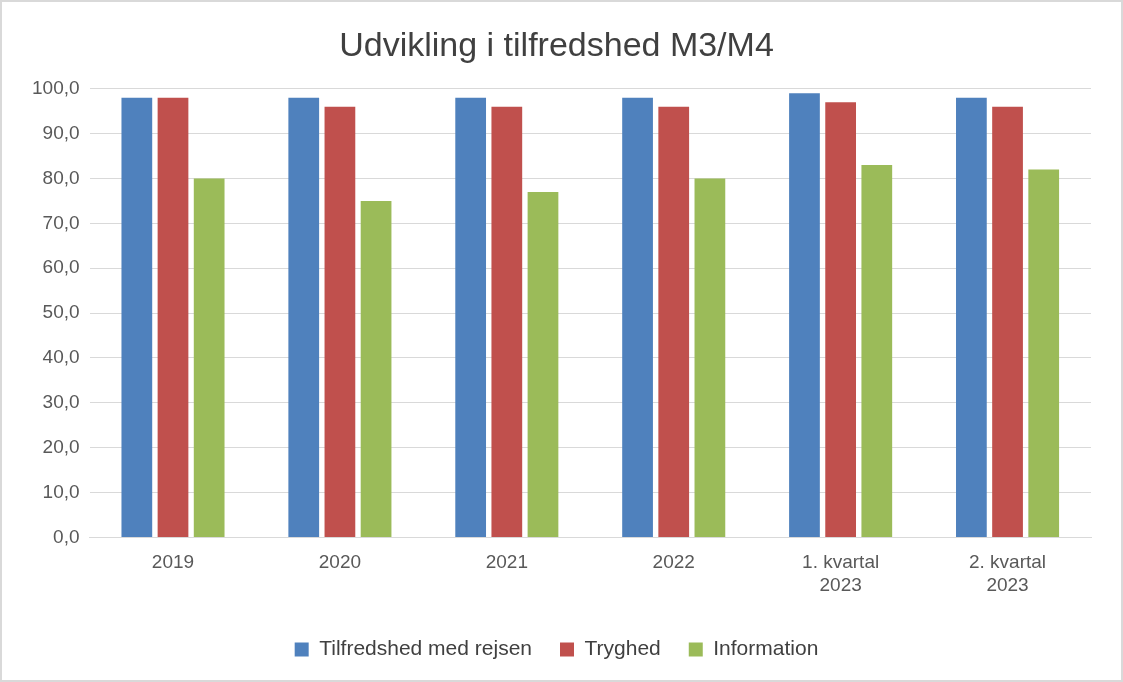  I want to click on x-tick-label: 1. kvartal 2023, so click(841, 573).